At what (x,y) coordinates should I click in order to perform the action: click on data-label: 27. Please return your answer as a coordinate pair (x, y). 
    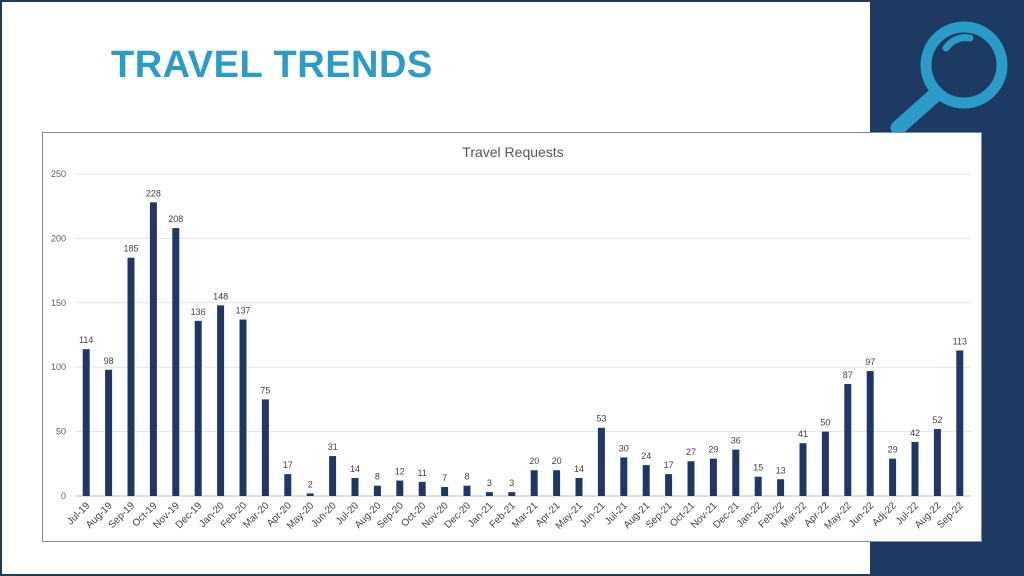
    Looking at the image, I should click on (691, 452).